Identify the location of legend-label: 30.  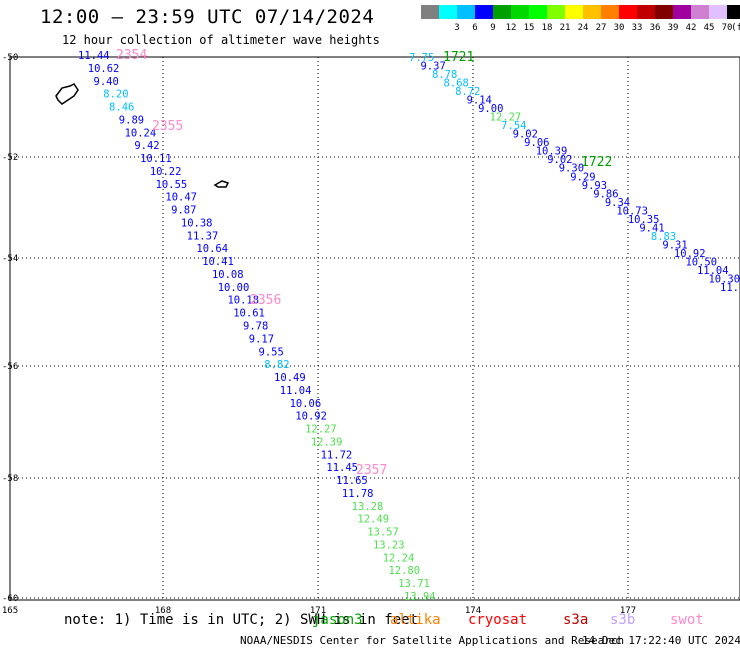
(619, 28).